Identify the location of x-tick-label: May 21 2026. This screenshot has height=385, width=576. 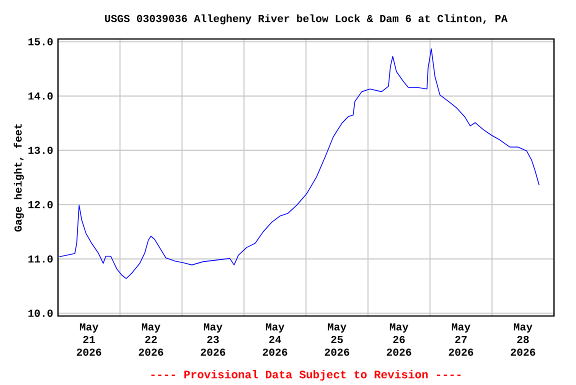
(89, 339).